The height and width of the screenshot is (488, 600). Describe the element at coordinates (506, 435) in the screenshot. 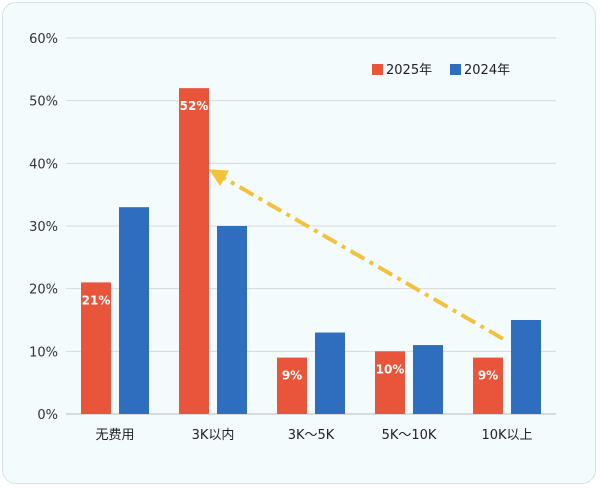

I see `x-tick-label: 10K以上` at that location.